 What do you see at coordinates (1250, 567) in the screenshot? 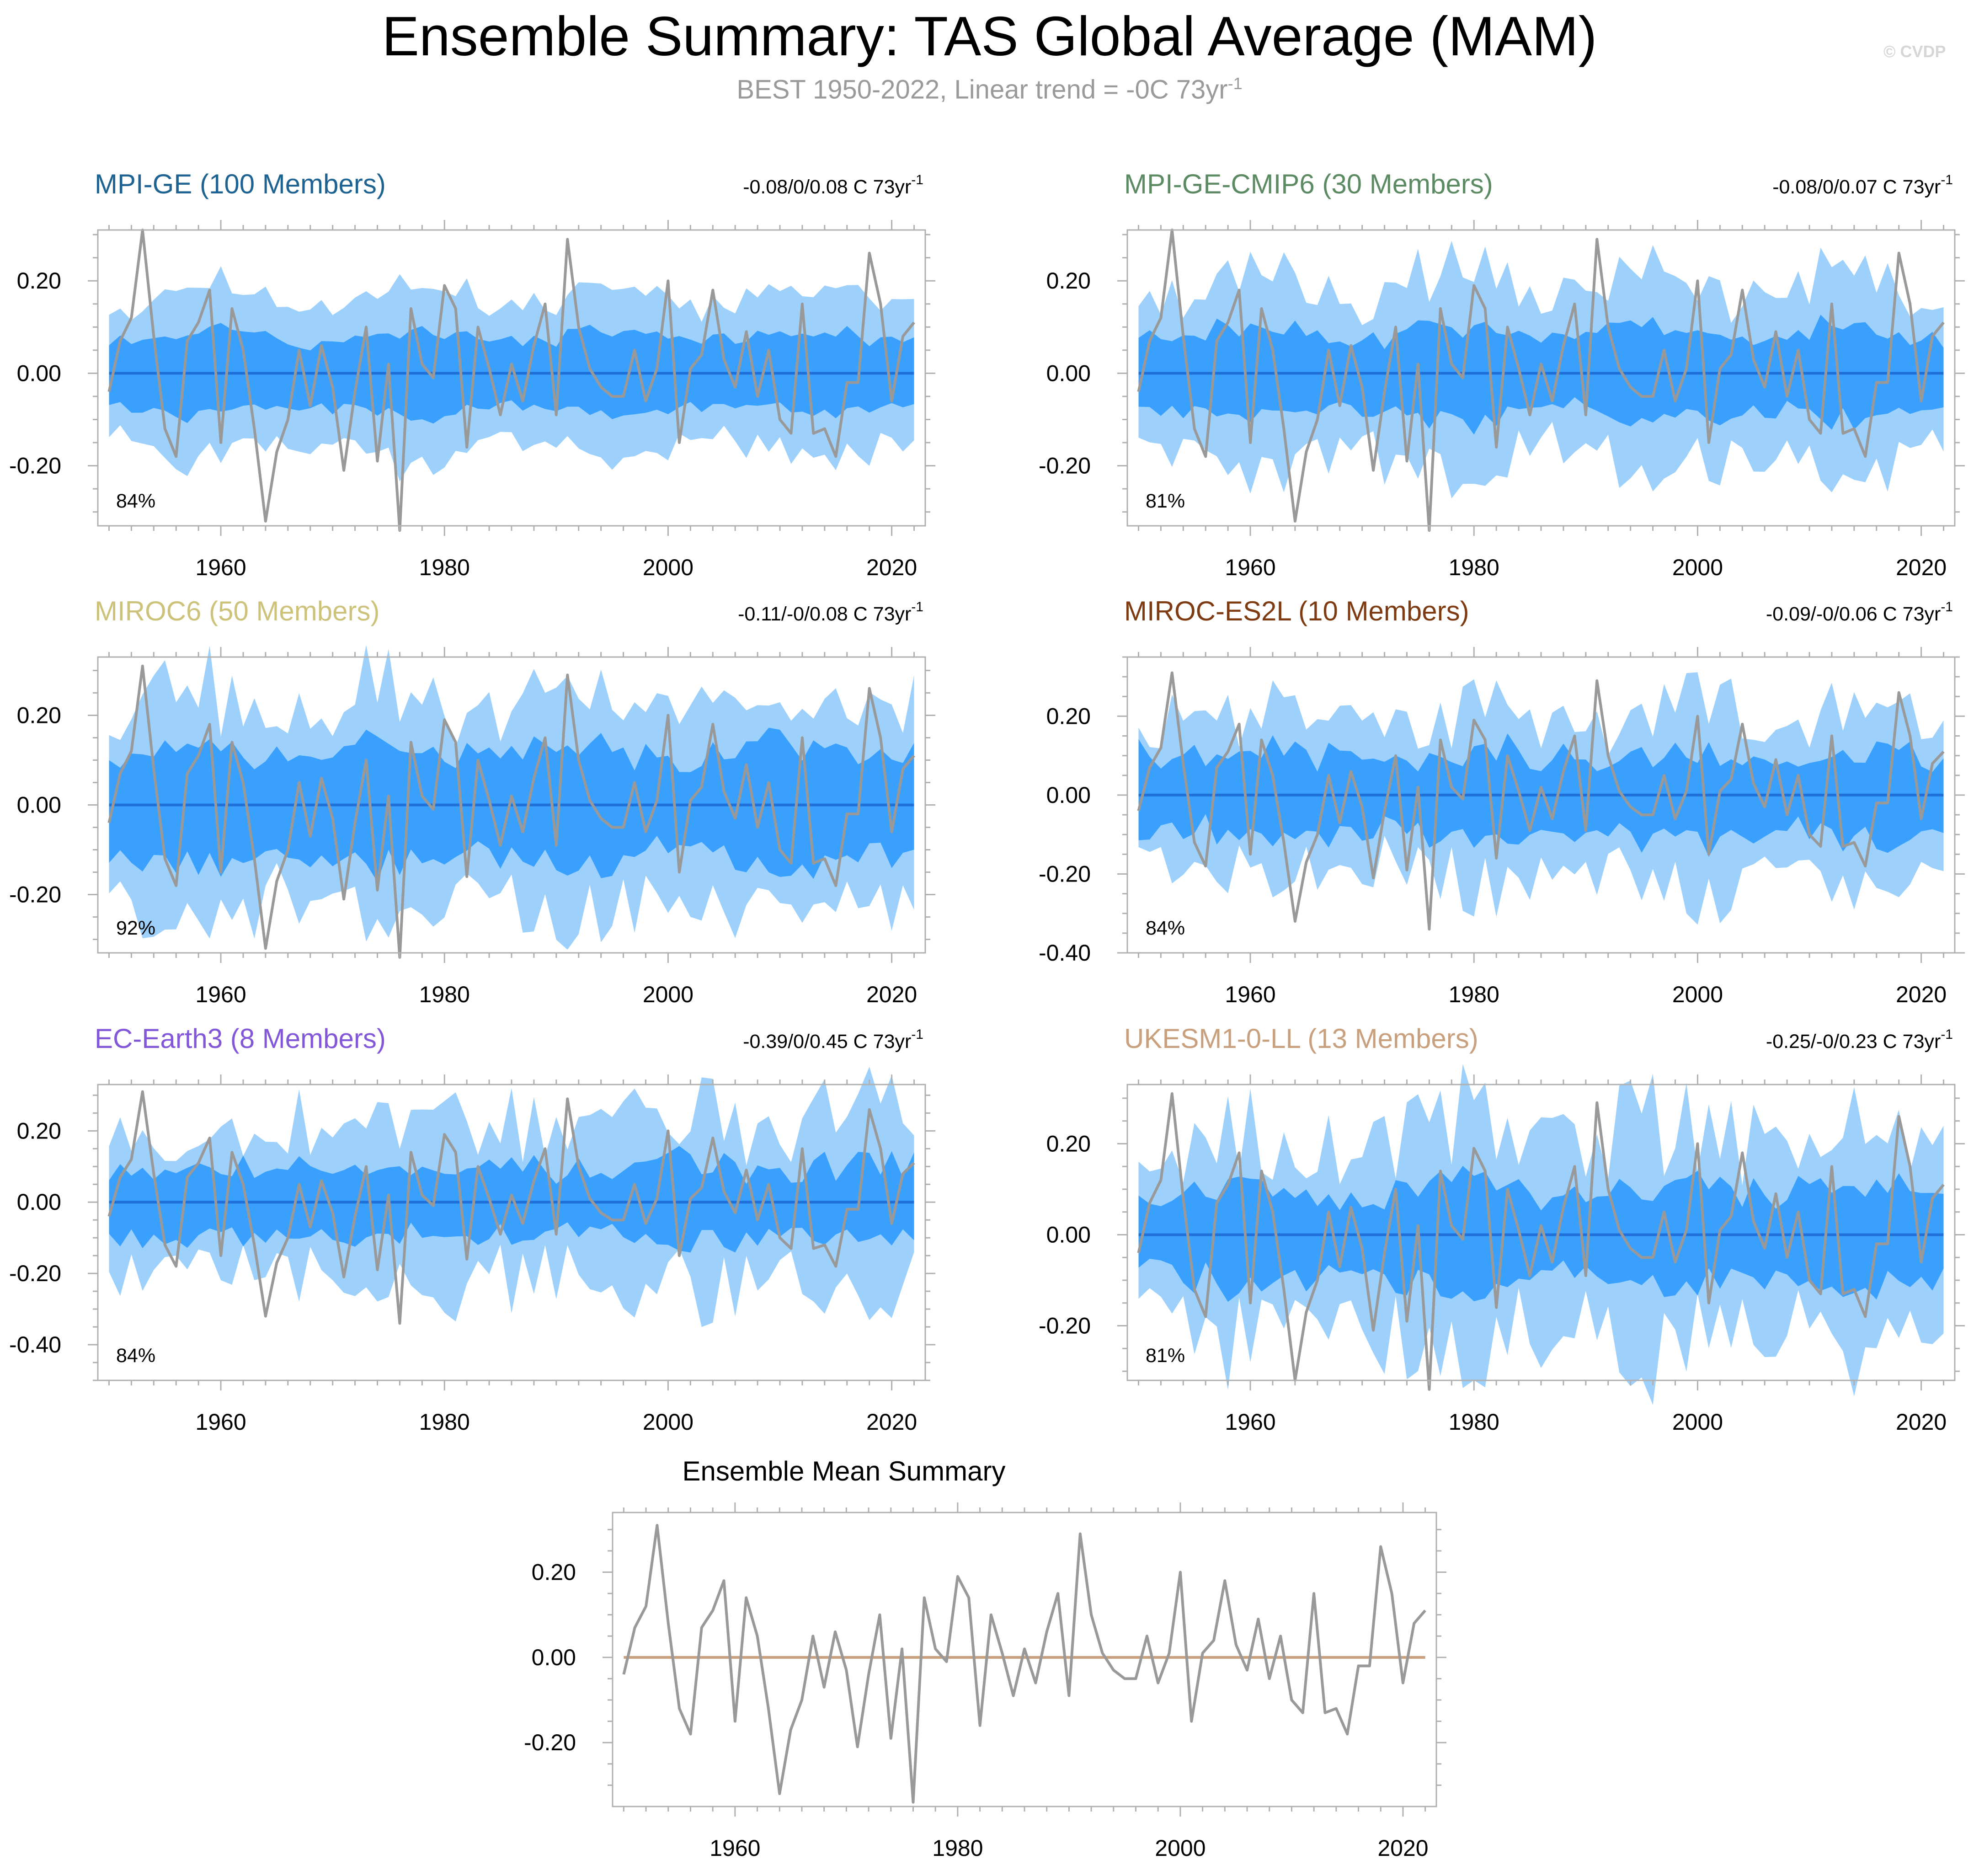
I see `panel-2-x-tick-label: 1960` at bounding box center [1250, 567].